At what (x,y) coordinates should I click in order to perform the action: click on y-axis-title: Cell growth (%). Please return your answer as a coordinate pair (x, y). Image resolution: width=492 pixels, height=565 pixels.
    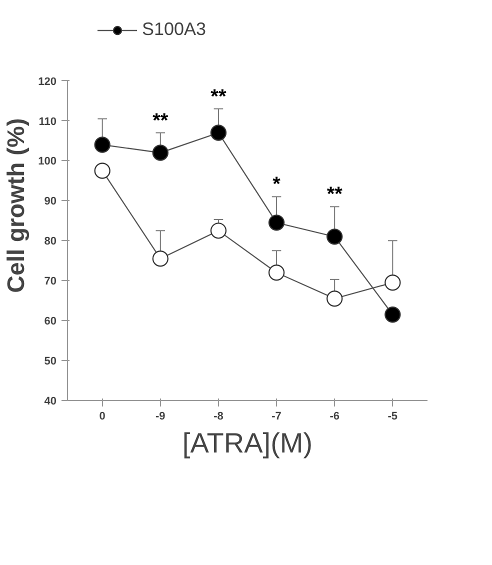
    Looking at the image, I should click on (16, 205).